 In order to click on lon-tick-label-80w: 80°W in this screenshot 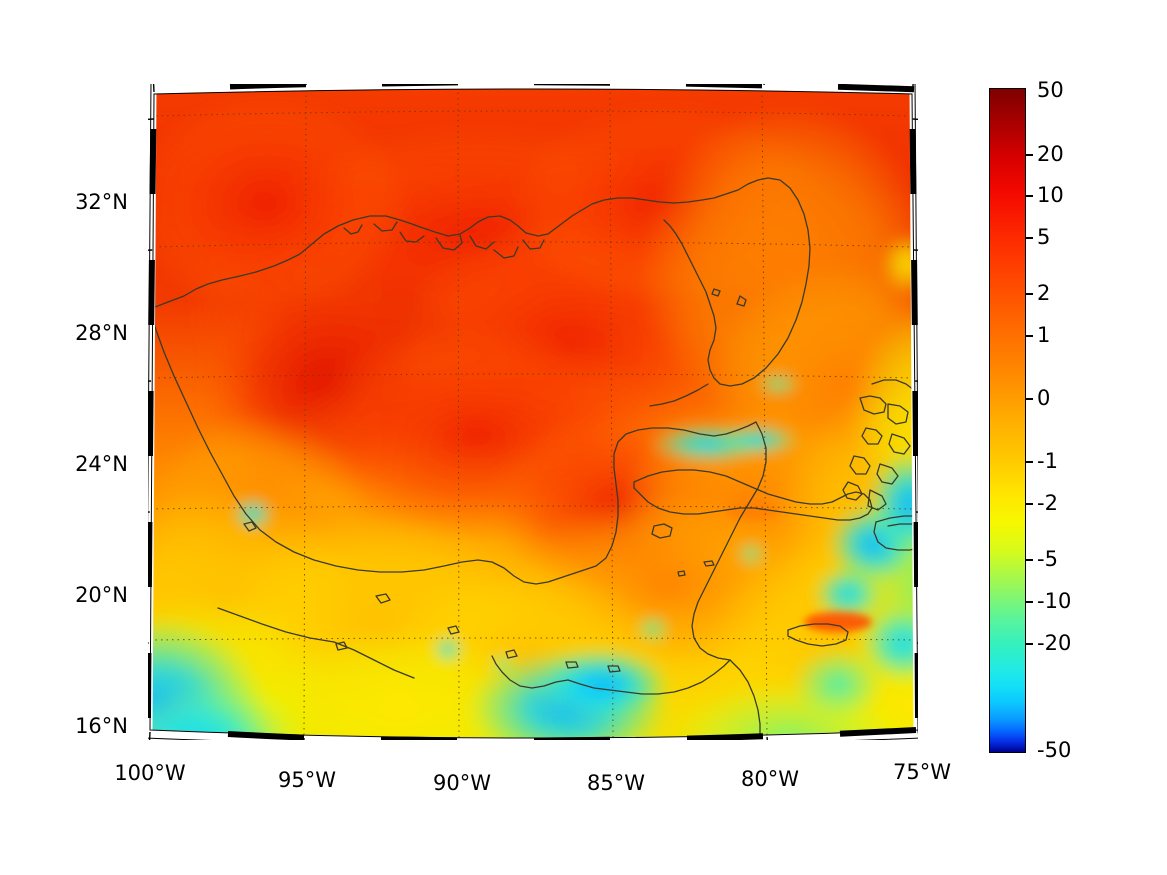, I will do `click(770, 779)`.